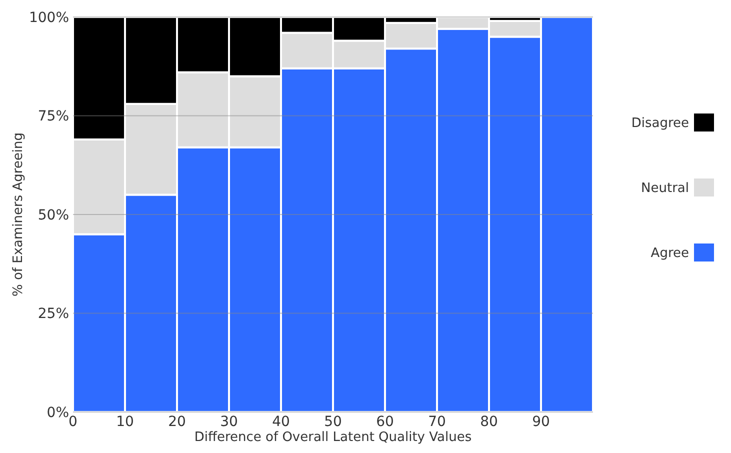 The image size is (731, 453). I want to click on y-axis-title: % of Examiners Agreeing, so click(18, 214).